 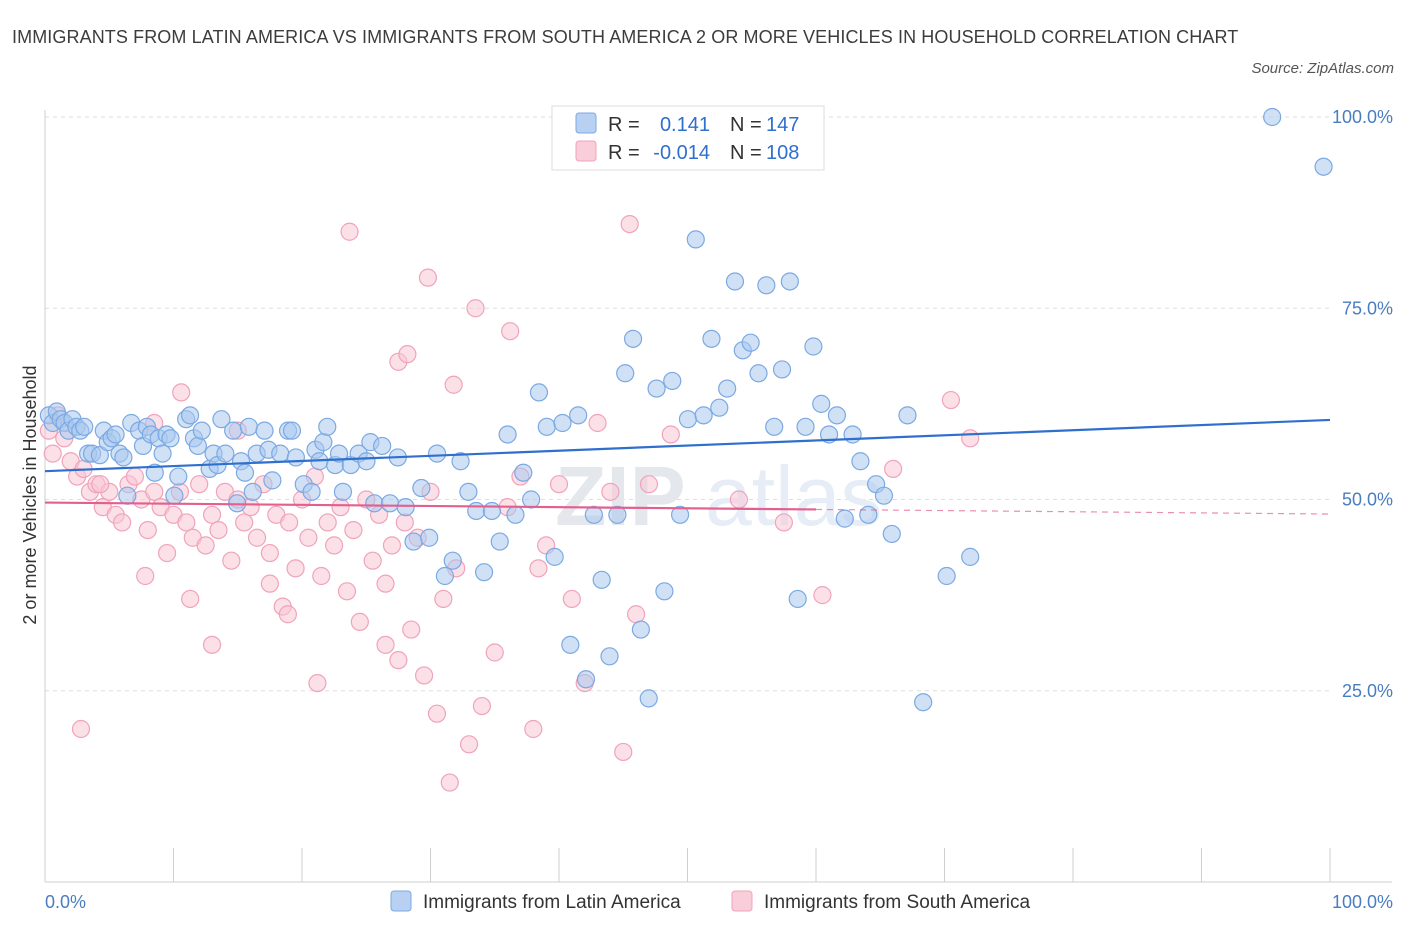 What do you see at coordinates (742, 901) in the screenshot?
I see `bottom-legend-swatch-south-america` at bounding box center [742, 901].